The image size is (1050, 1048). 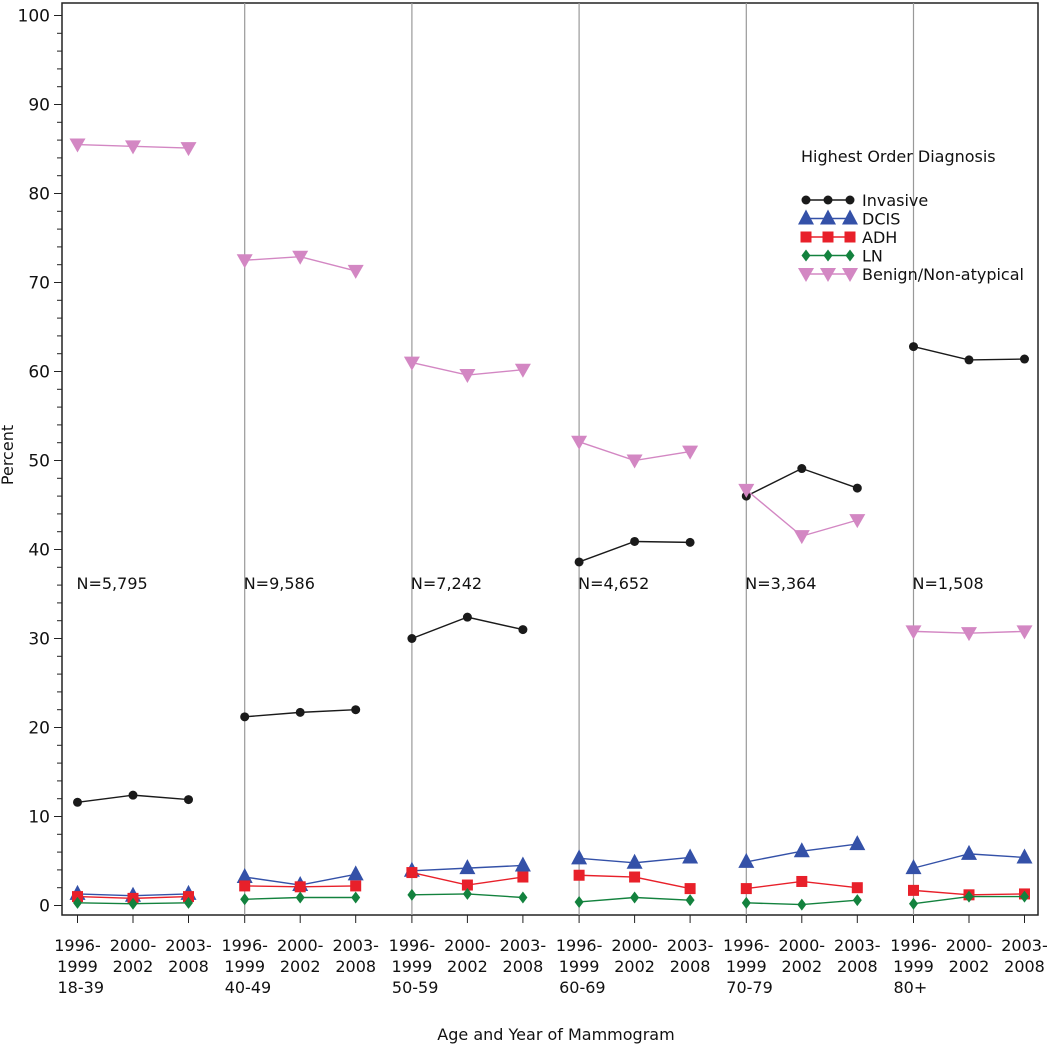 I want to click on y-tick-label: 90, so click(x=39, y=106).